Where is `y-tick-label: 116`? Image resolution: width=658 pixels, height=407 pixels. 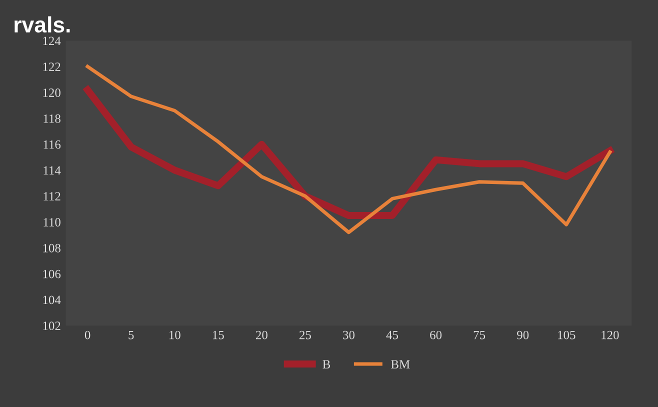
y-tick-label: 116 is located at coordinates (52, 144).